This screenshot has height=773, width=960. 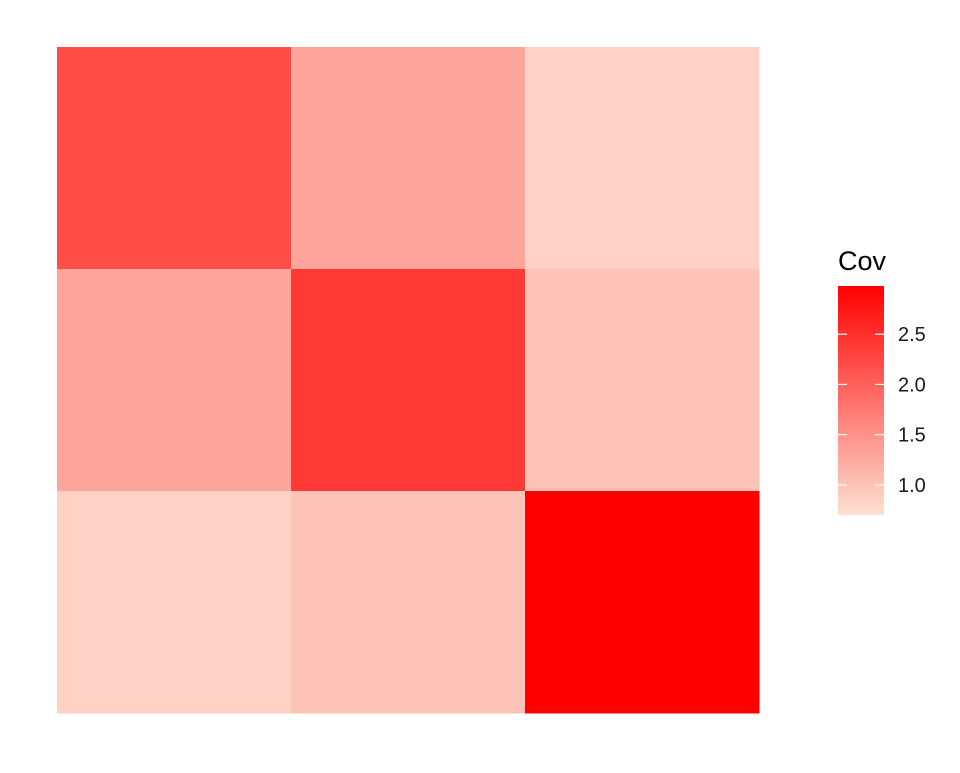 What do you see at coordinates (642, 380) in the screenshot?
I see `heatmap-cell-r2-c3` at bounding box center [642, 380].